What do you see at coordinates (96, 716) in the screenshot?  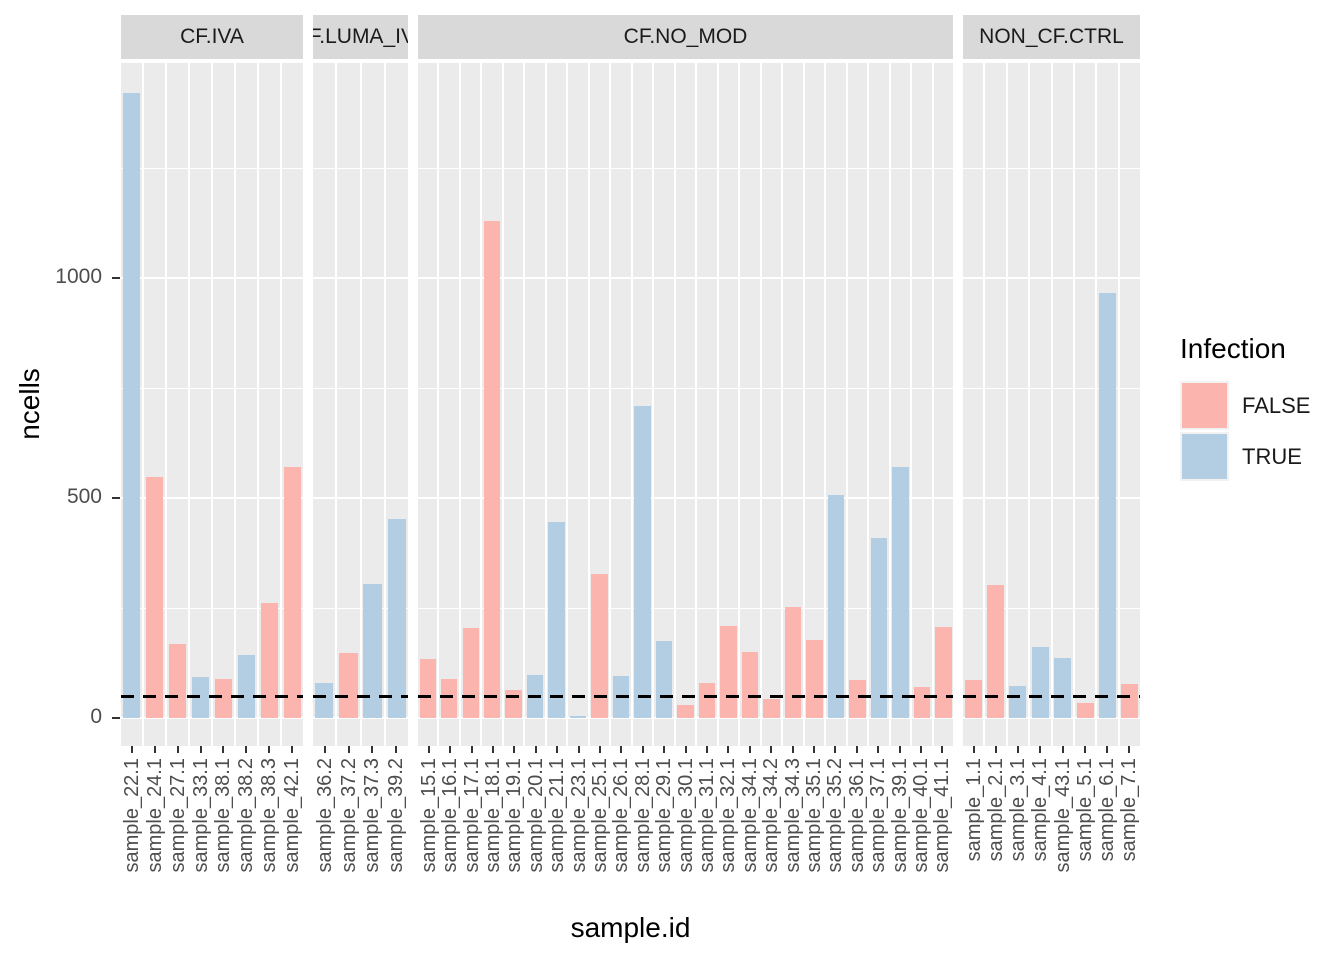 I see `y-tick-label: 0` at bounding box center [96, 716].